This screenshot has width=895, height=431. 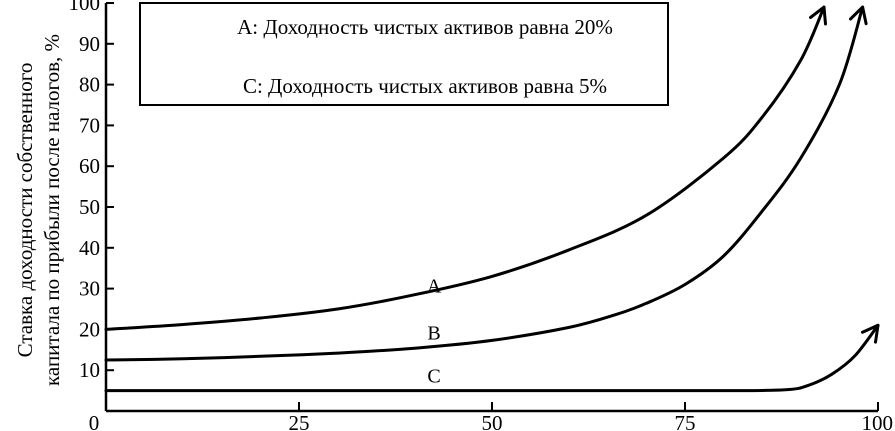 I want to click on curve-labels: A BC, so click(x=434, y=332).